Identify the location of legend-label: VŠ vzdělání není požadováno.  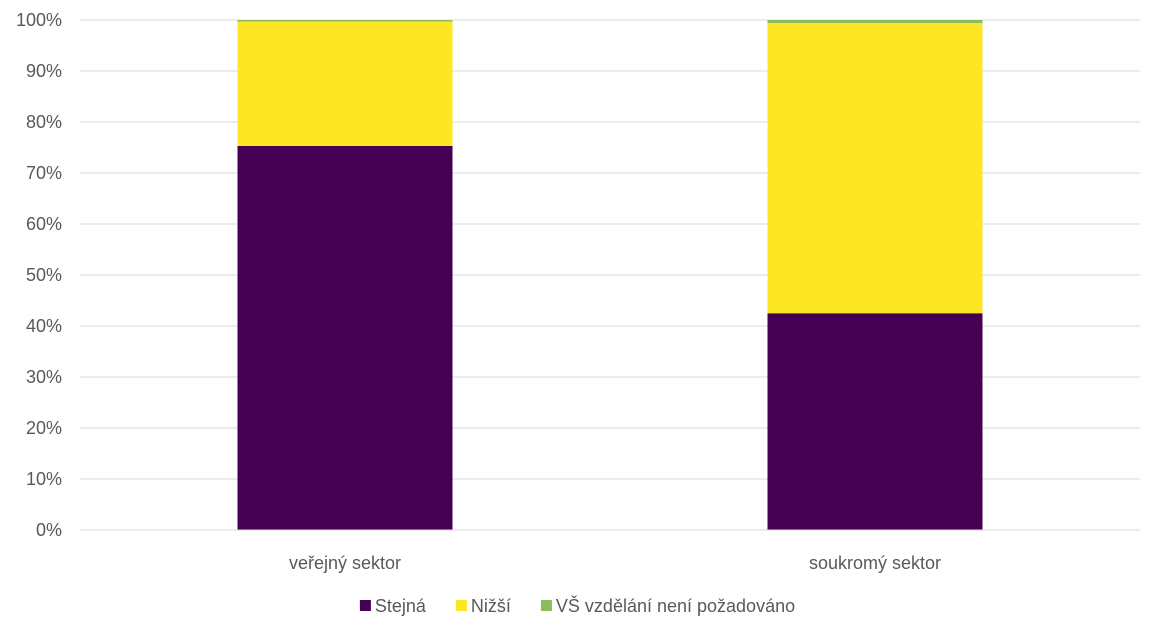
(675, 605).